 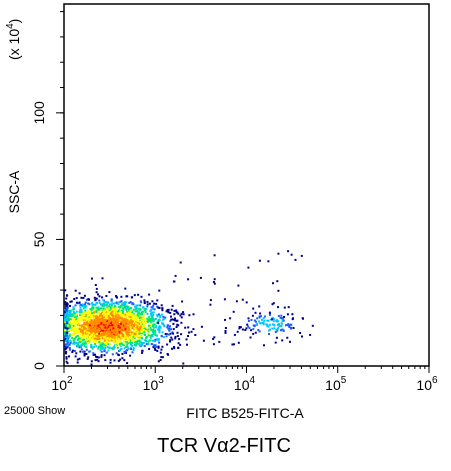 I want to click on y-axis-label: SSC-A, so click(x=14, y=191).